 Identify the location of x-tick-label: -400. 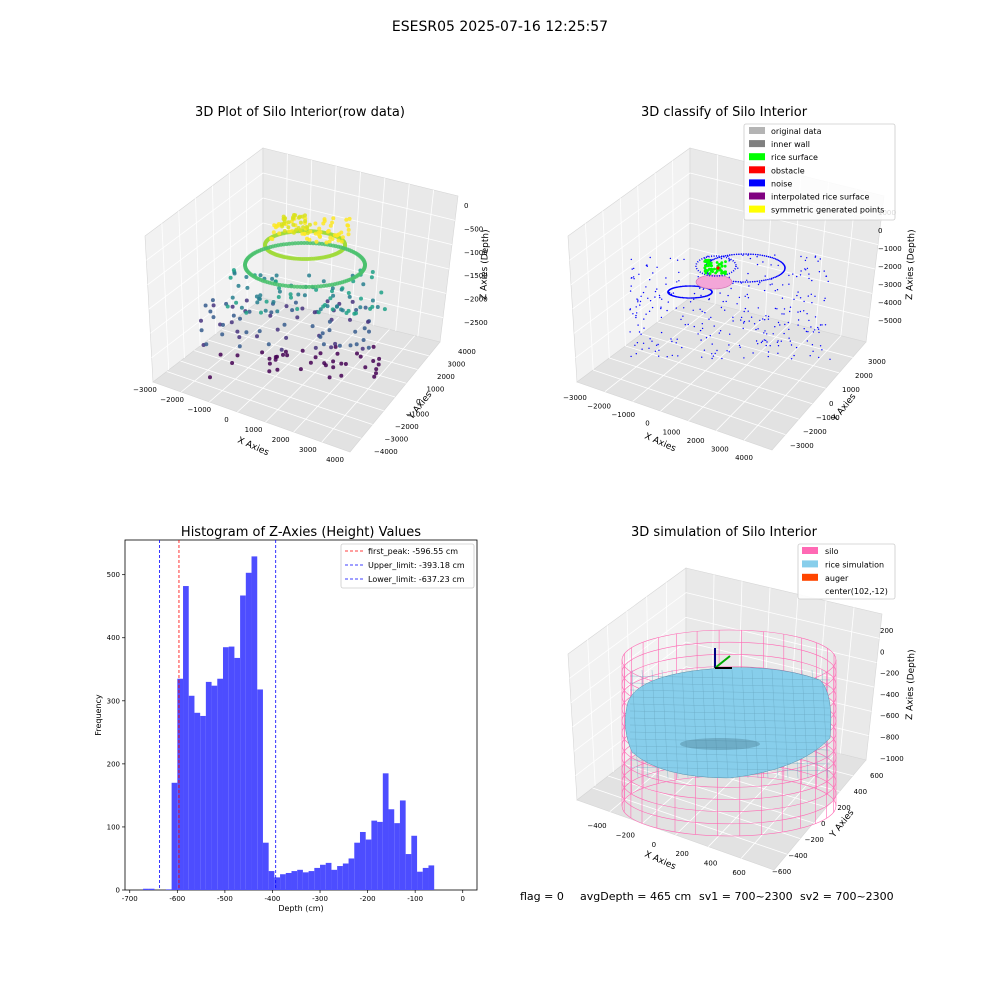
(273, 899).